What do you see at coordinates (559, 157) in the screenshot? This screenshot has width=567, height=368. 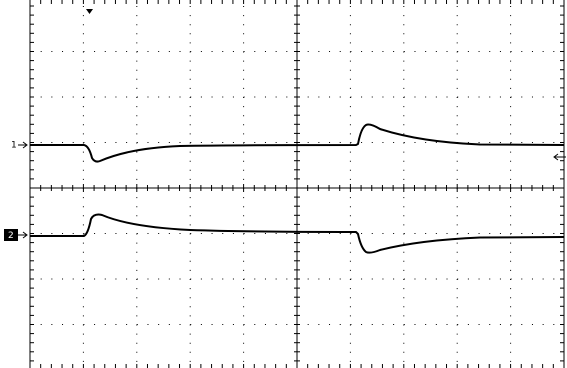 I see `trigger-level-marker` at bounding box center [559, 157].